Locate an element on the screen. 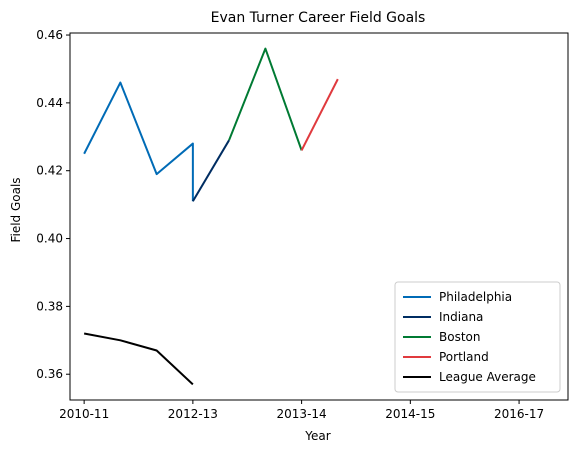 This screenshot has width=579, height=453. series-line-philadelphia is located at coordinates (138, 141).